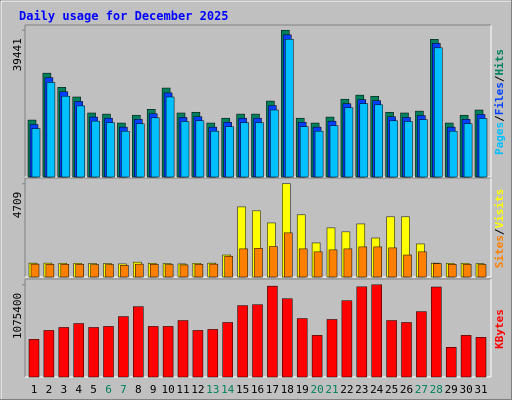 This screenshot has width=512, height=400. What do you see at coordinates (361, 389) in the screenshot?
I see `x-tick-label: 23` at bounding box center [361, 389].